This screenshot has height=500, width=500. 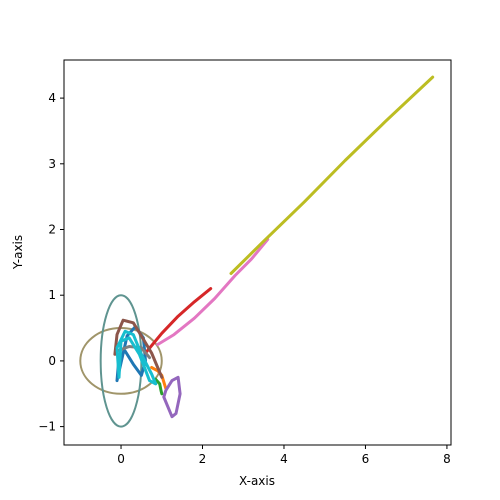 I want to click on y-tick-label: 0, so click(x=52, y=361).